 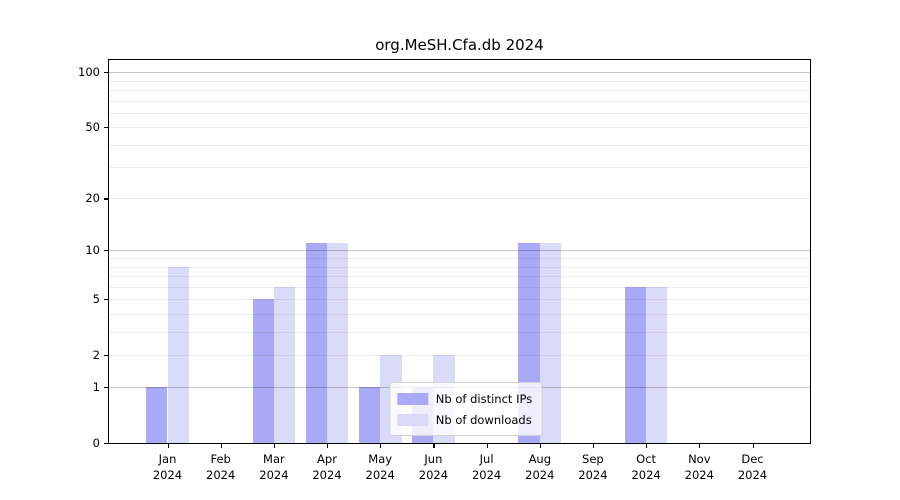 What do you see at coordinates (752, 459) in the screenshot?
I see `x-tick-label-month: Dec` at bounding box center [752, 459].